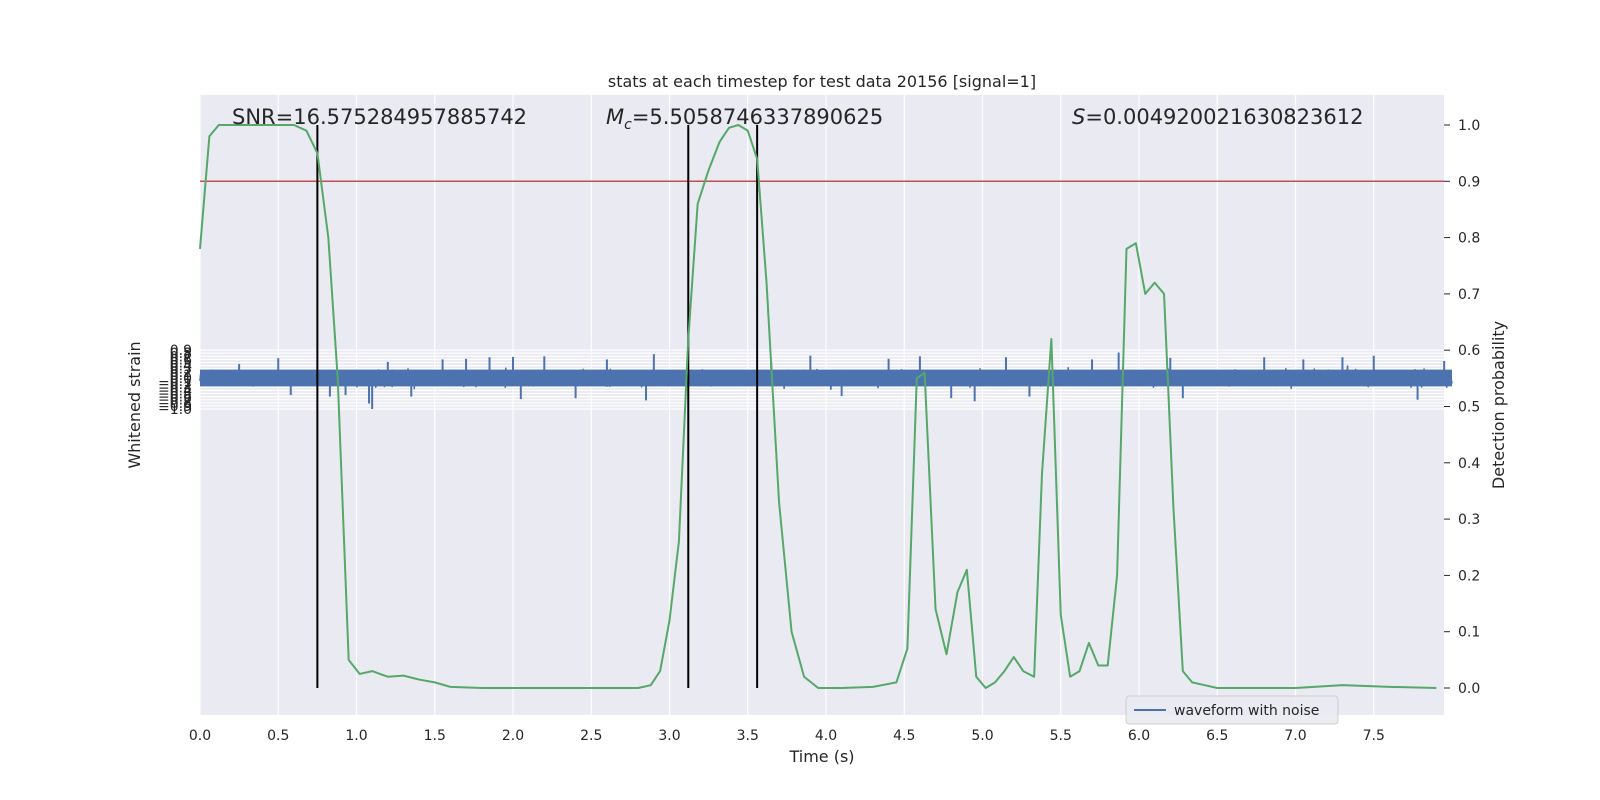 The image size is (1600, 800). Describe the element at coordinates (134, 404) in the screenshot. I see `y-axis-label: Whitened strain` at that location.